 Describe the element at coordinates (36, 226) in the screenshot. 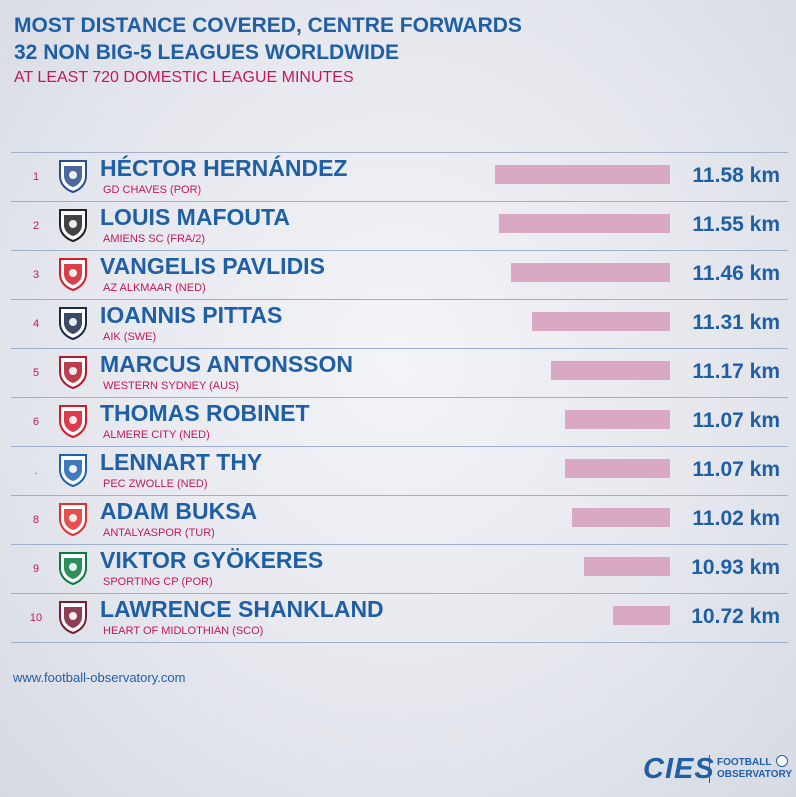

I see `rank-label: 2` at that location.